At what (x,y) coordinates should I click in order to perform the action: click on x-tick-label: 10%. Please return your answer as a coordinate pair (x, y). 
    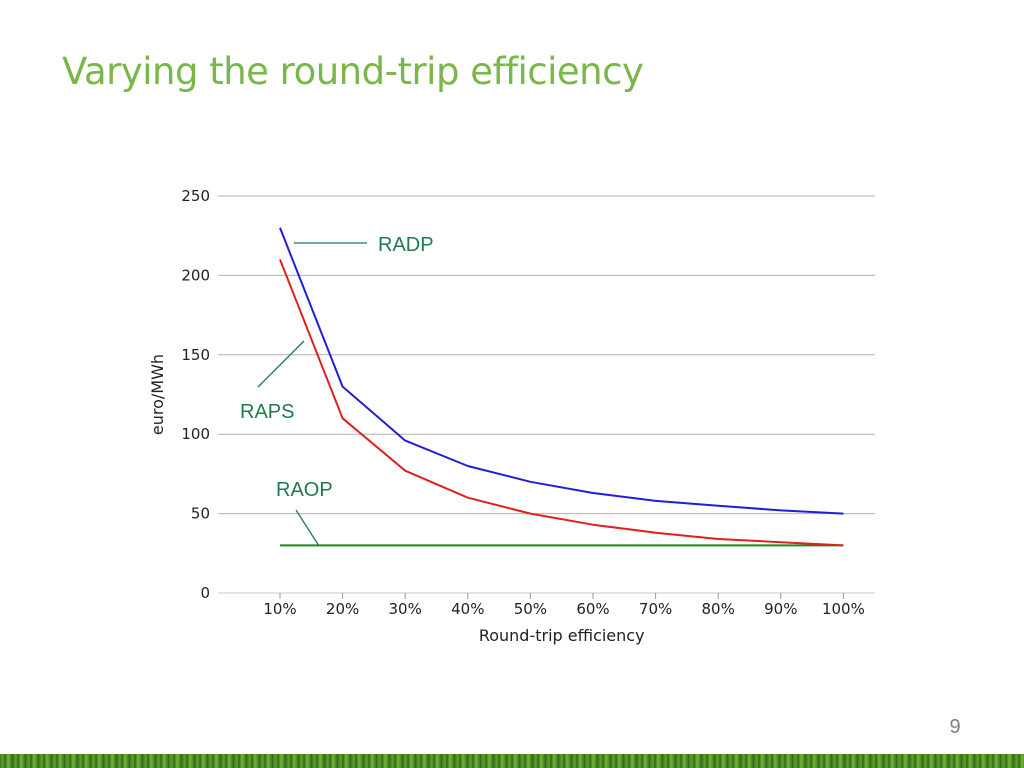
    Looking at the image, I should click on (279, 609).